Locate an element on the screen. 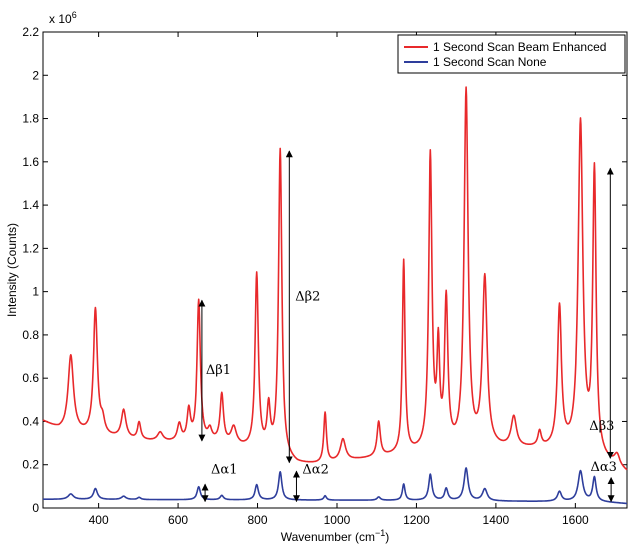  y-tick-label: 2.2 is located at coordinates (30, 32).